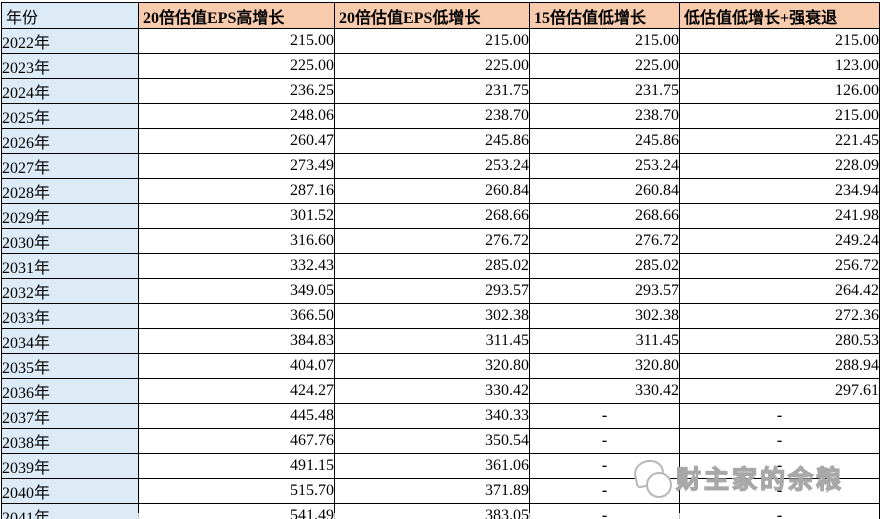 The image size is (880, 519). What do you see at coordinates (236, 441) in the screenshot?
I see `value-cell: 467.76` at bounding box center [236, 441].